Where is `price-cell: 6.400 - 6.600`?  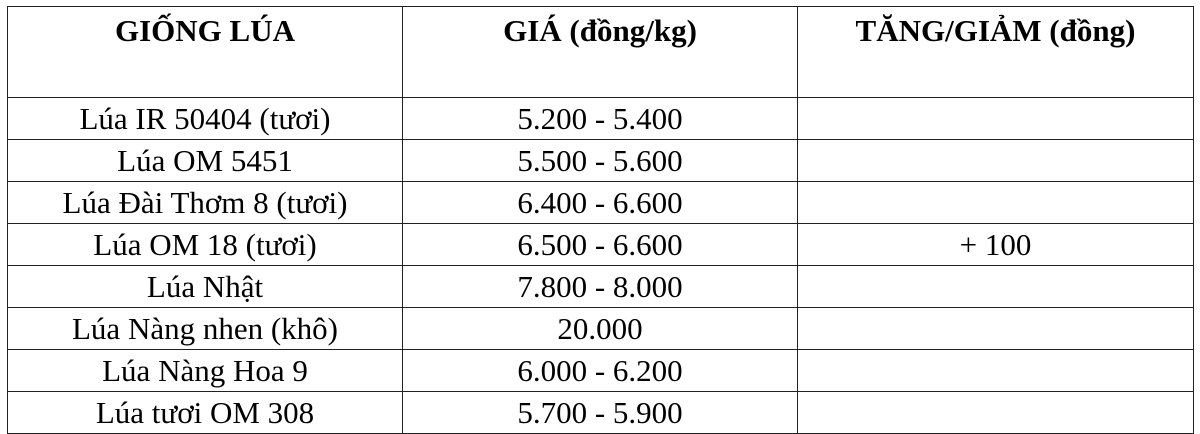 price-cell: 6.400 - 6.600 is located at coordinates (600, 202).